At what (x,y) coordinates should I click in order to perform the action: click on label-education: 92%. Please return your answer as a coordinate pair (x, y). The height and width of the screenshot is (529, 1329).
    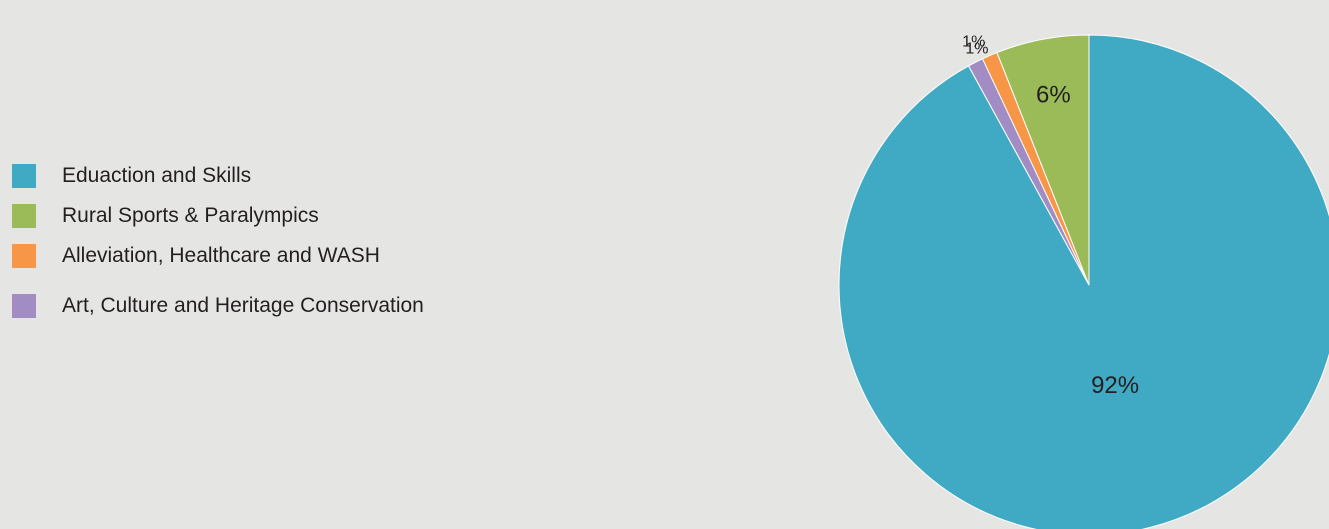
    Looking at the image, I should click on (1115, 385).